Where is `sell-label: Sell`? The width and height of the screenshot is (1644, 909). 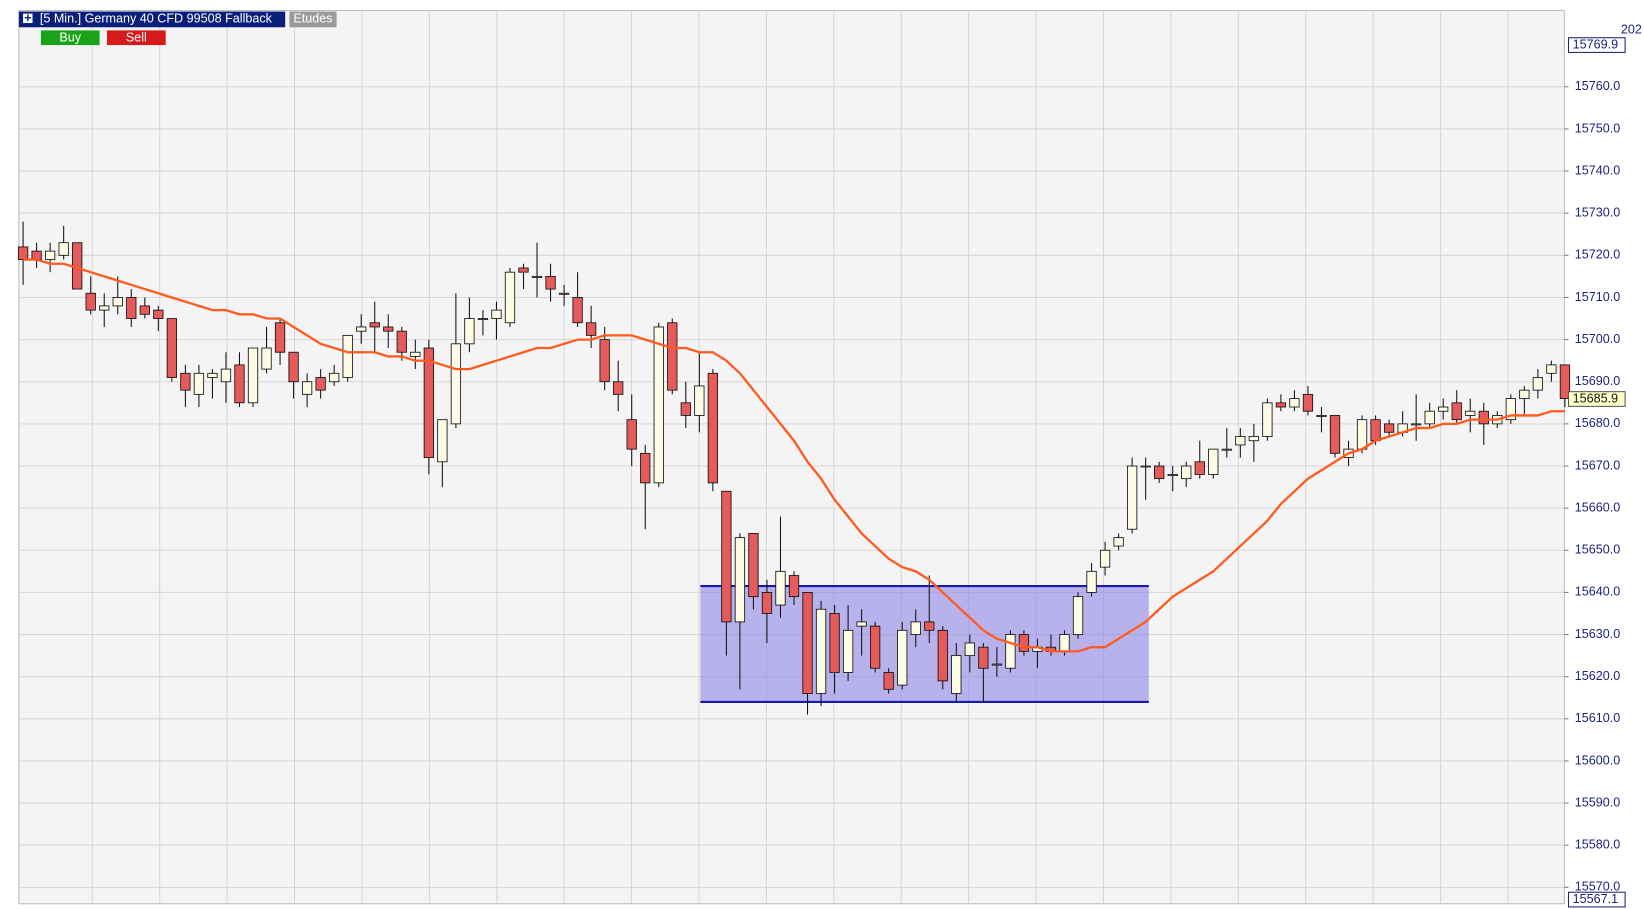 sell-label: Sell is located at coordinates (136, 38).